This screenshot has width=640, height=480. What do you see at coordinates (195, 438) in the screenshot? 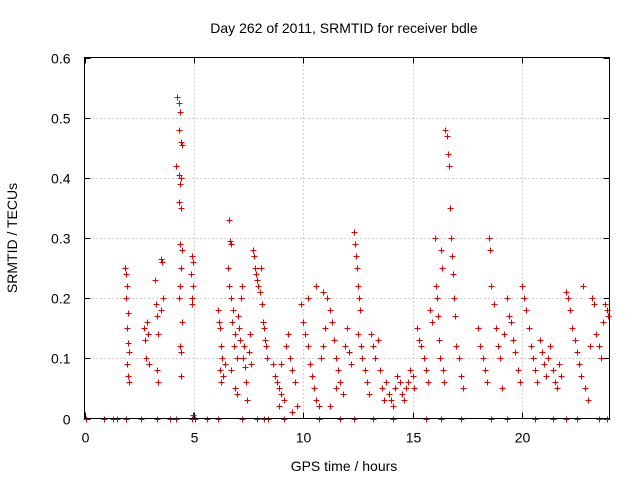
I see `x-tick-label: 5` at bounding box center [195, 438].